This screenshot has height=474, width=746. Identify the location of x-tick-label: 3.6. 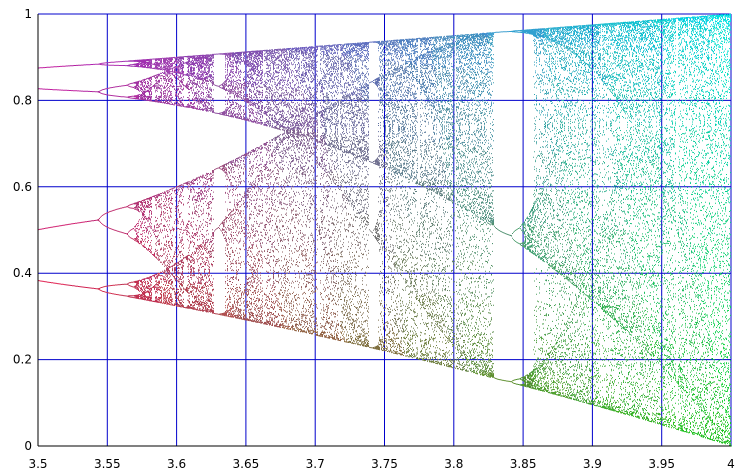
(176, 464).